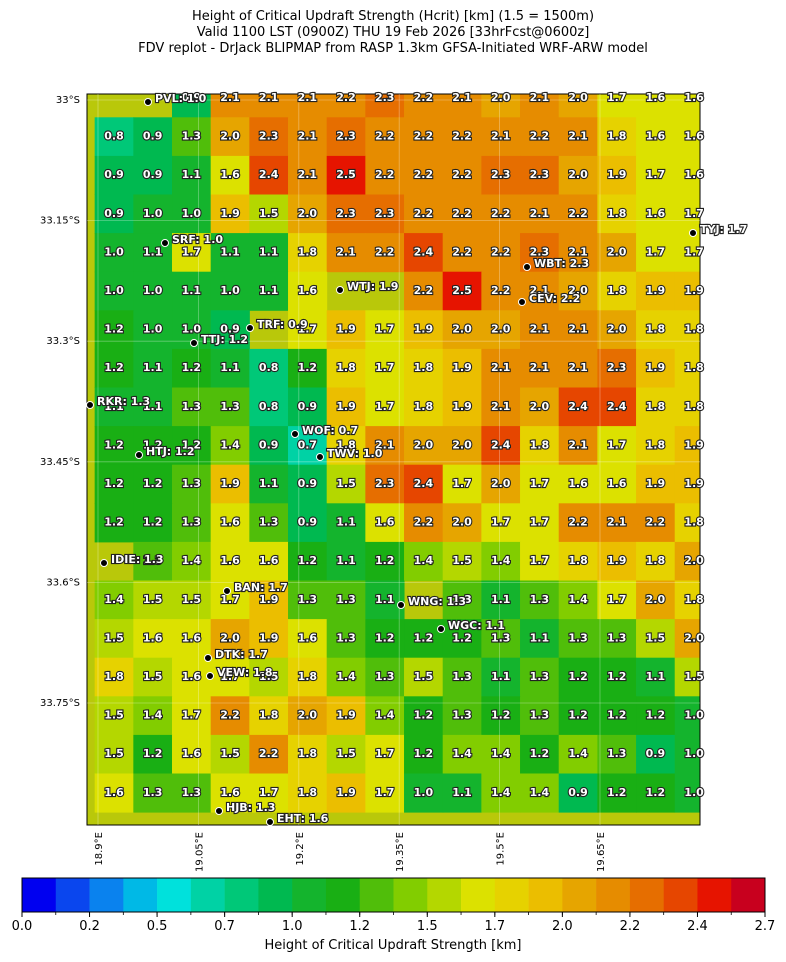 The height and width of the screenshot is (962, 786). What do you see at coordinates (303, 818) in the screenshot?
I see `station-label: EHT: 1.6` at bounding box center [303, 818].